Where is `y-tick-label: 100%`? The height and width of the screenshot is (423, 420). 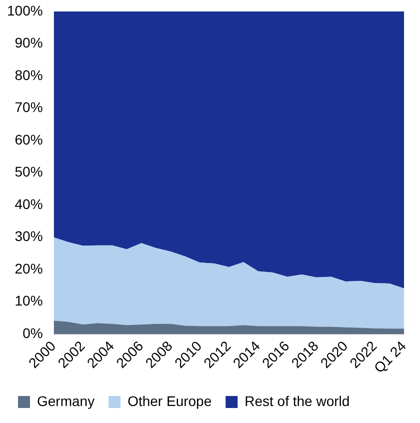 y-tick-label: 100% is located at coordinates (24, 10).